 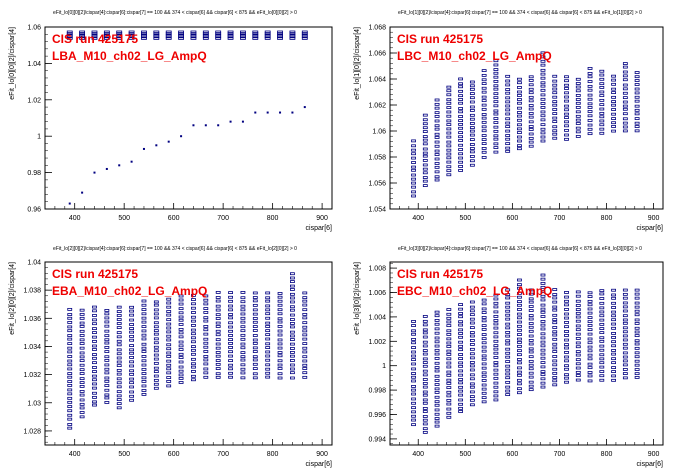 What do you see at coordinates (650, 228) in the screenshot?
I see `x-axis-label: cispar[6]` at bounding box center [650, 228].